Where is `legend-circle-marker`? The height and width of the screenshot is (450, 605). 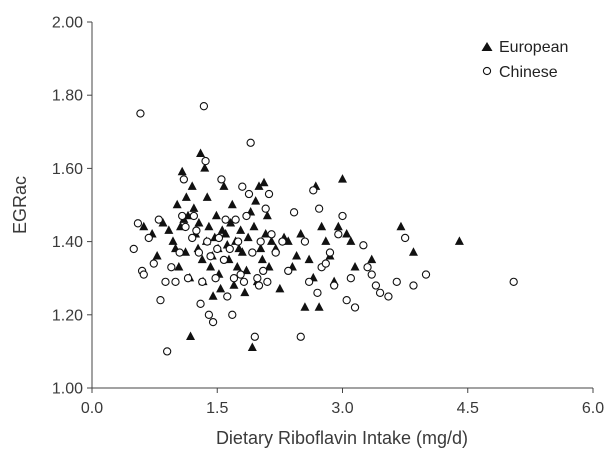 legend-circle-marker is located at coordinates (487, 71).